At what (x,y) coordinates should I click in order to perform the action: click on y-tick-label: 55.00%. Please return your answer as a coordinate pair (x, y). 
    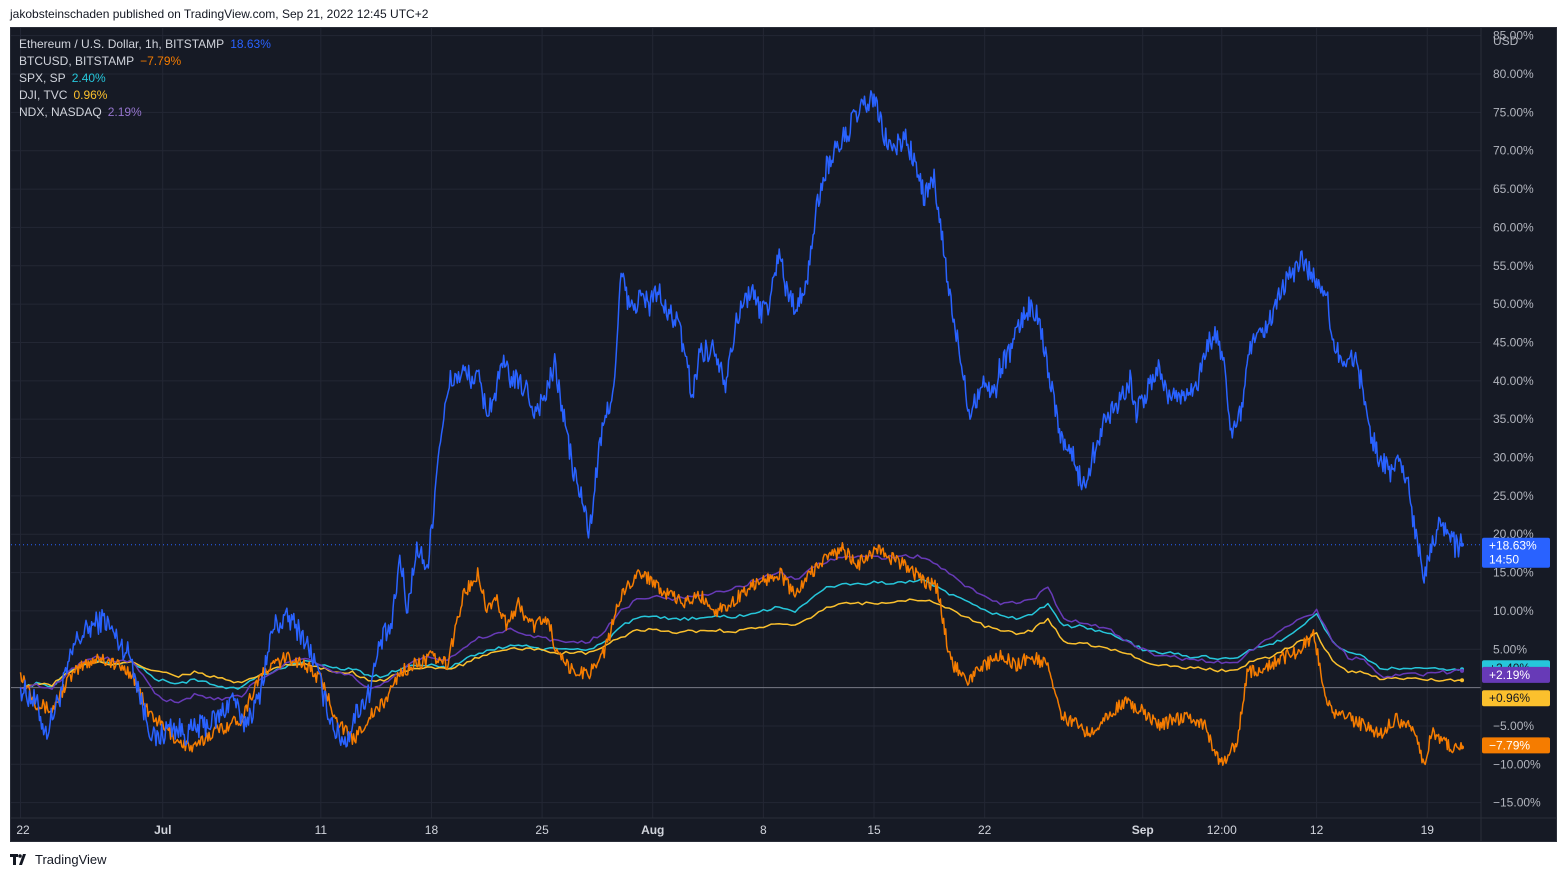
    Looking at the image, I should click on (1513, 266).